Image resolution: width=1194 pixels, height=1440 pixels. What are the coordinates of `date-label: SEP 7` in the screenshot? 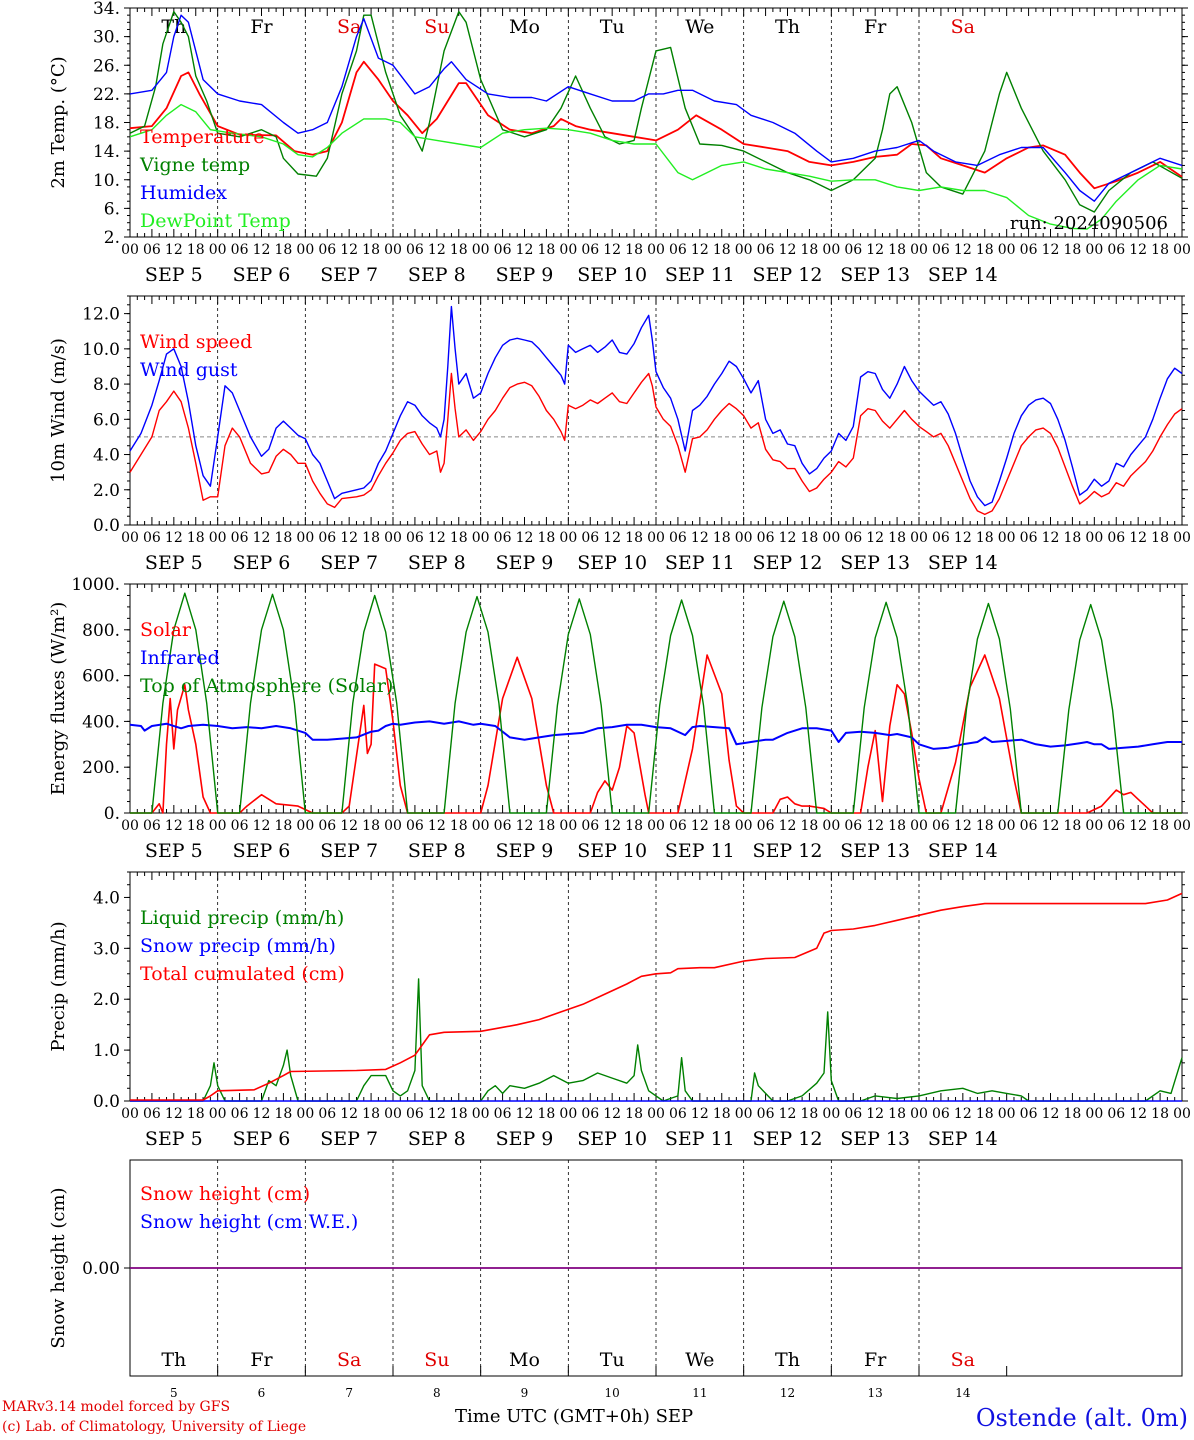 It's located at (349, 563).